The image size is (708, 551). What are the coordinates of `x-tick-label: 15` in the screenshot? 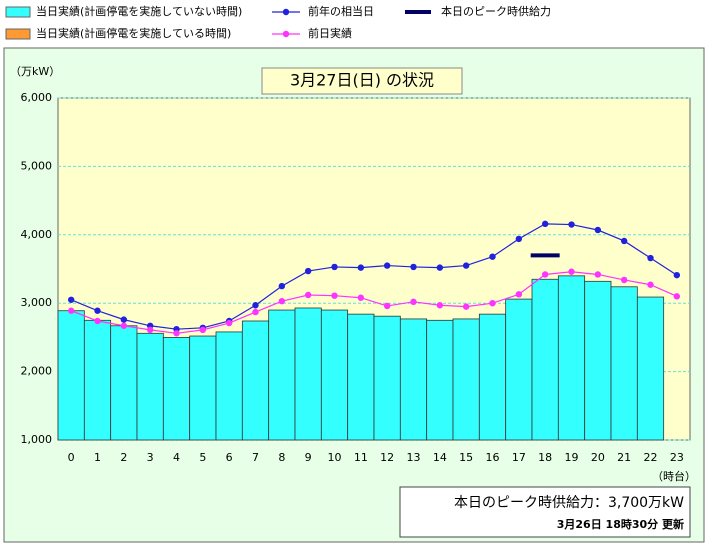 It's located at (466, 457).